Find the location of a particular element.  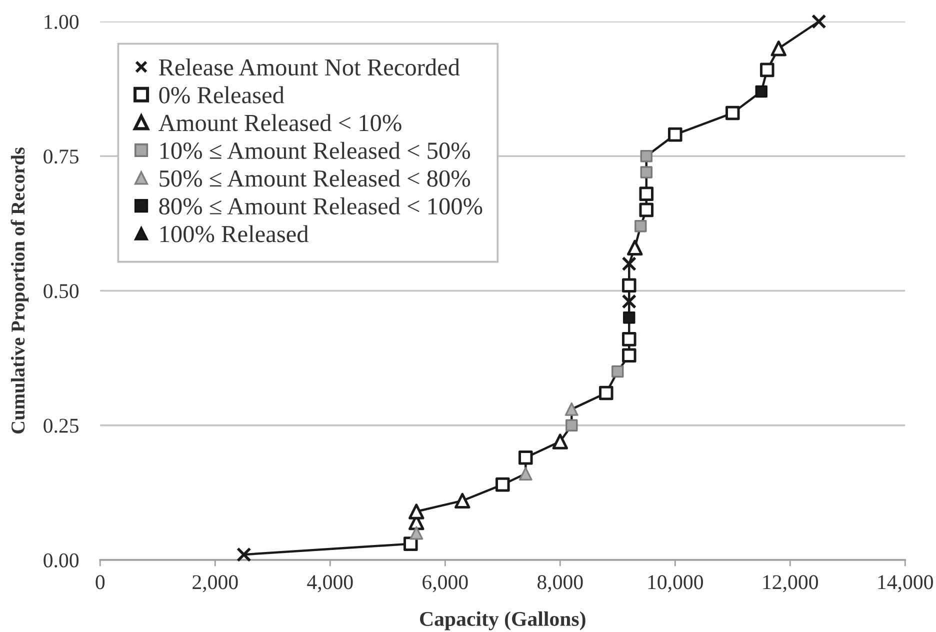

x-tick-label: 0 is located at coordinates (100, 582).